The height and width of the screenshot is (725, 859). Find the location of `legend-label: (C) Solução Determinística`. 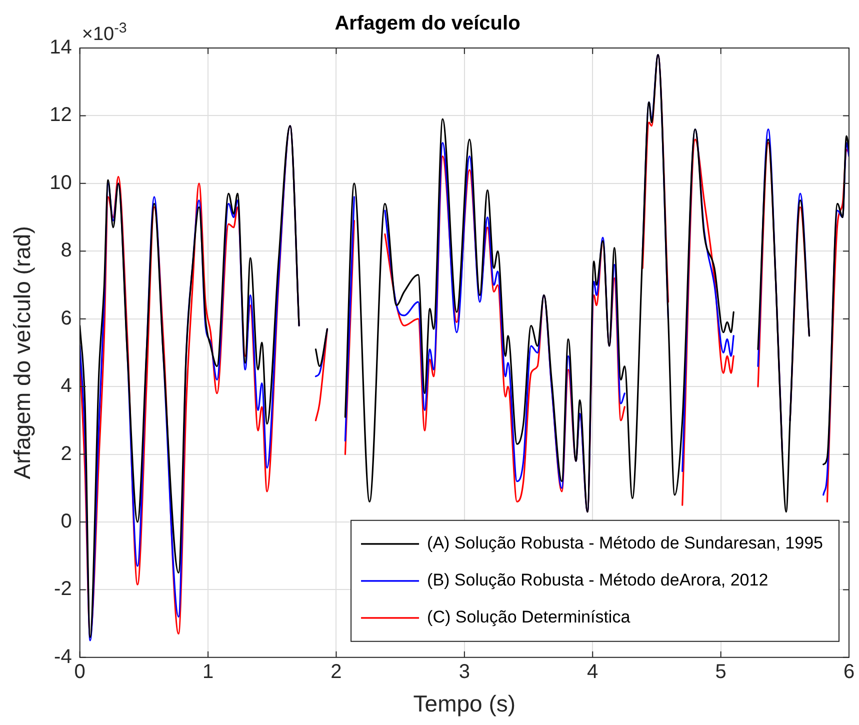

legend-label: (C) Solução Determinística is located at coordinates (529, 617).